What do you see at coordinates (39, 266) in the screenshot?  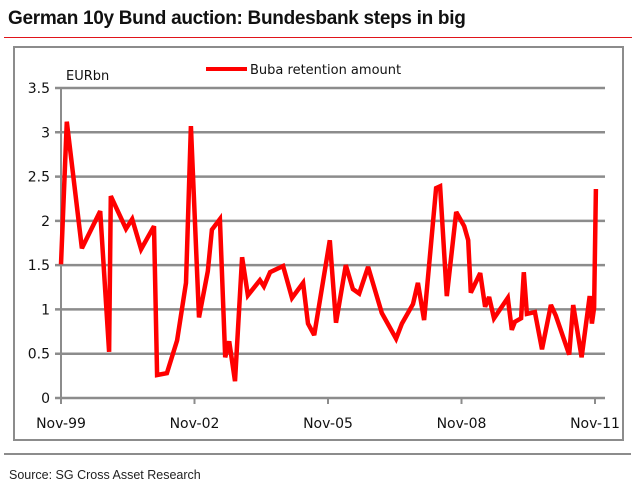 I see `y-tick-label: 1.5` at bounding box center [39, 266].